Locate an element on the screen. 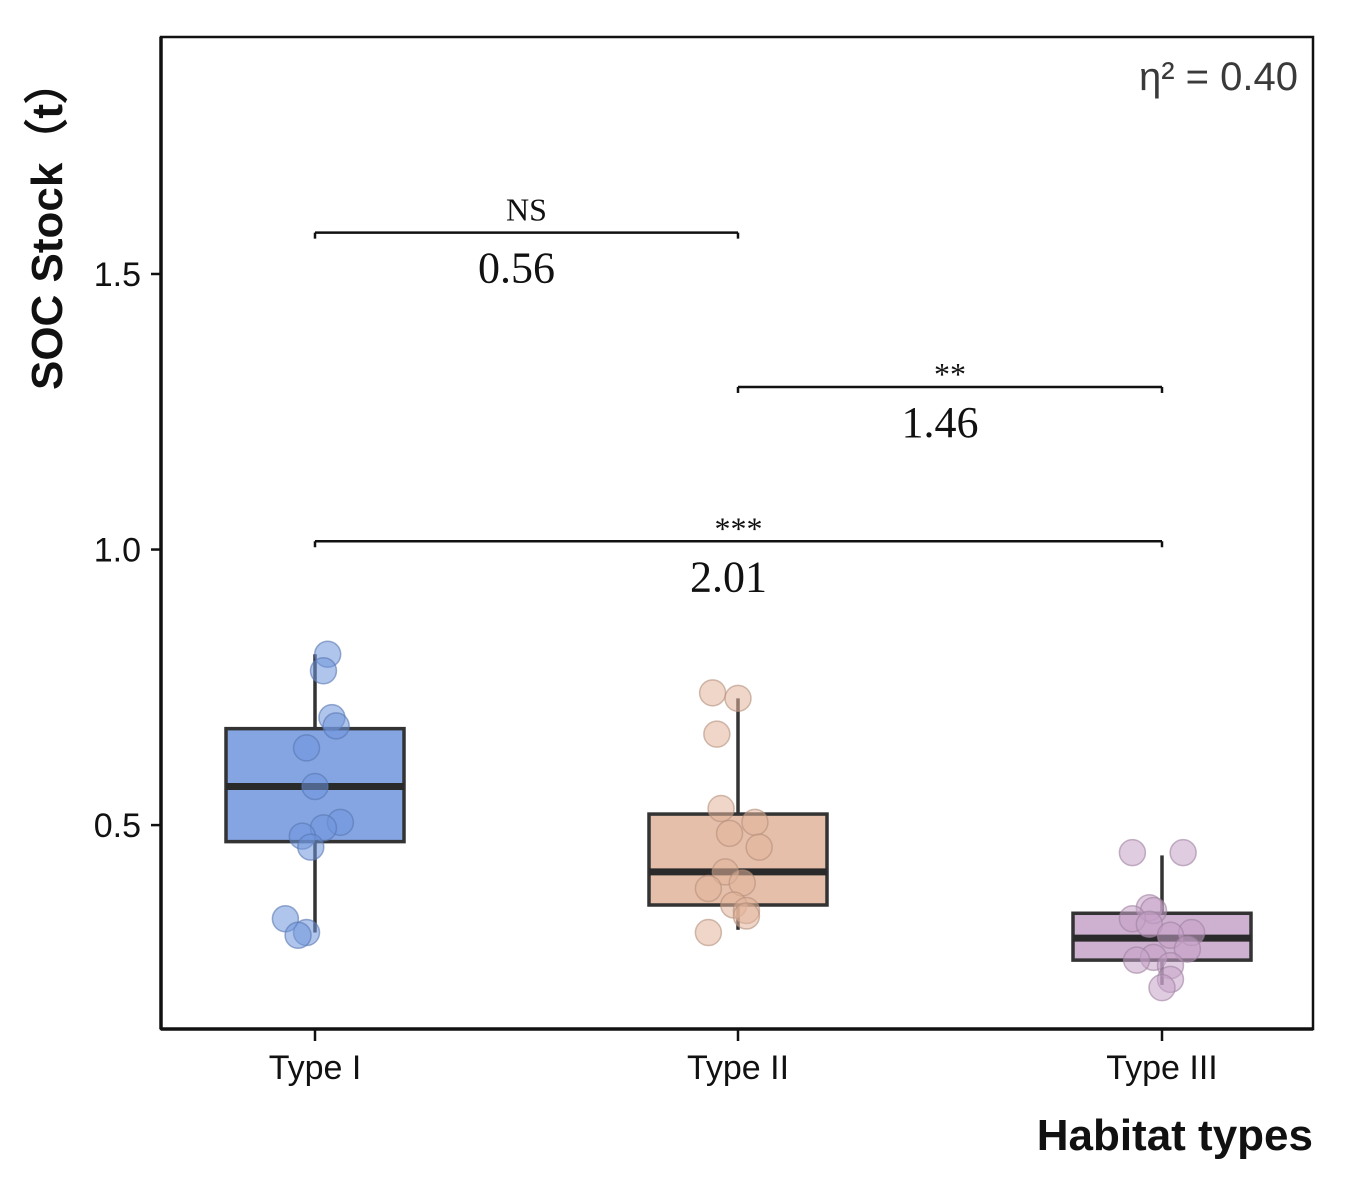 This screenshot has height=1182, width=1353. y-axis-title: SOC Stock（t） is located at coordinates (47, 225).